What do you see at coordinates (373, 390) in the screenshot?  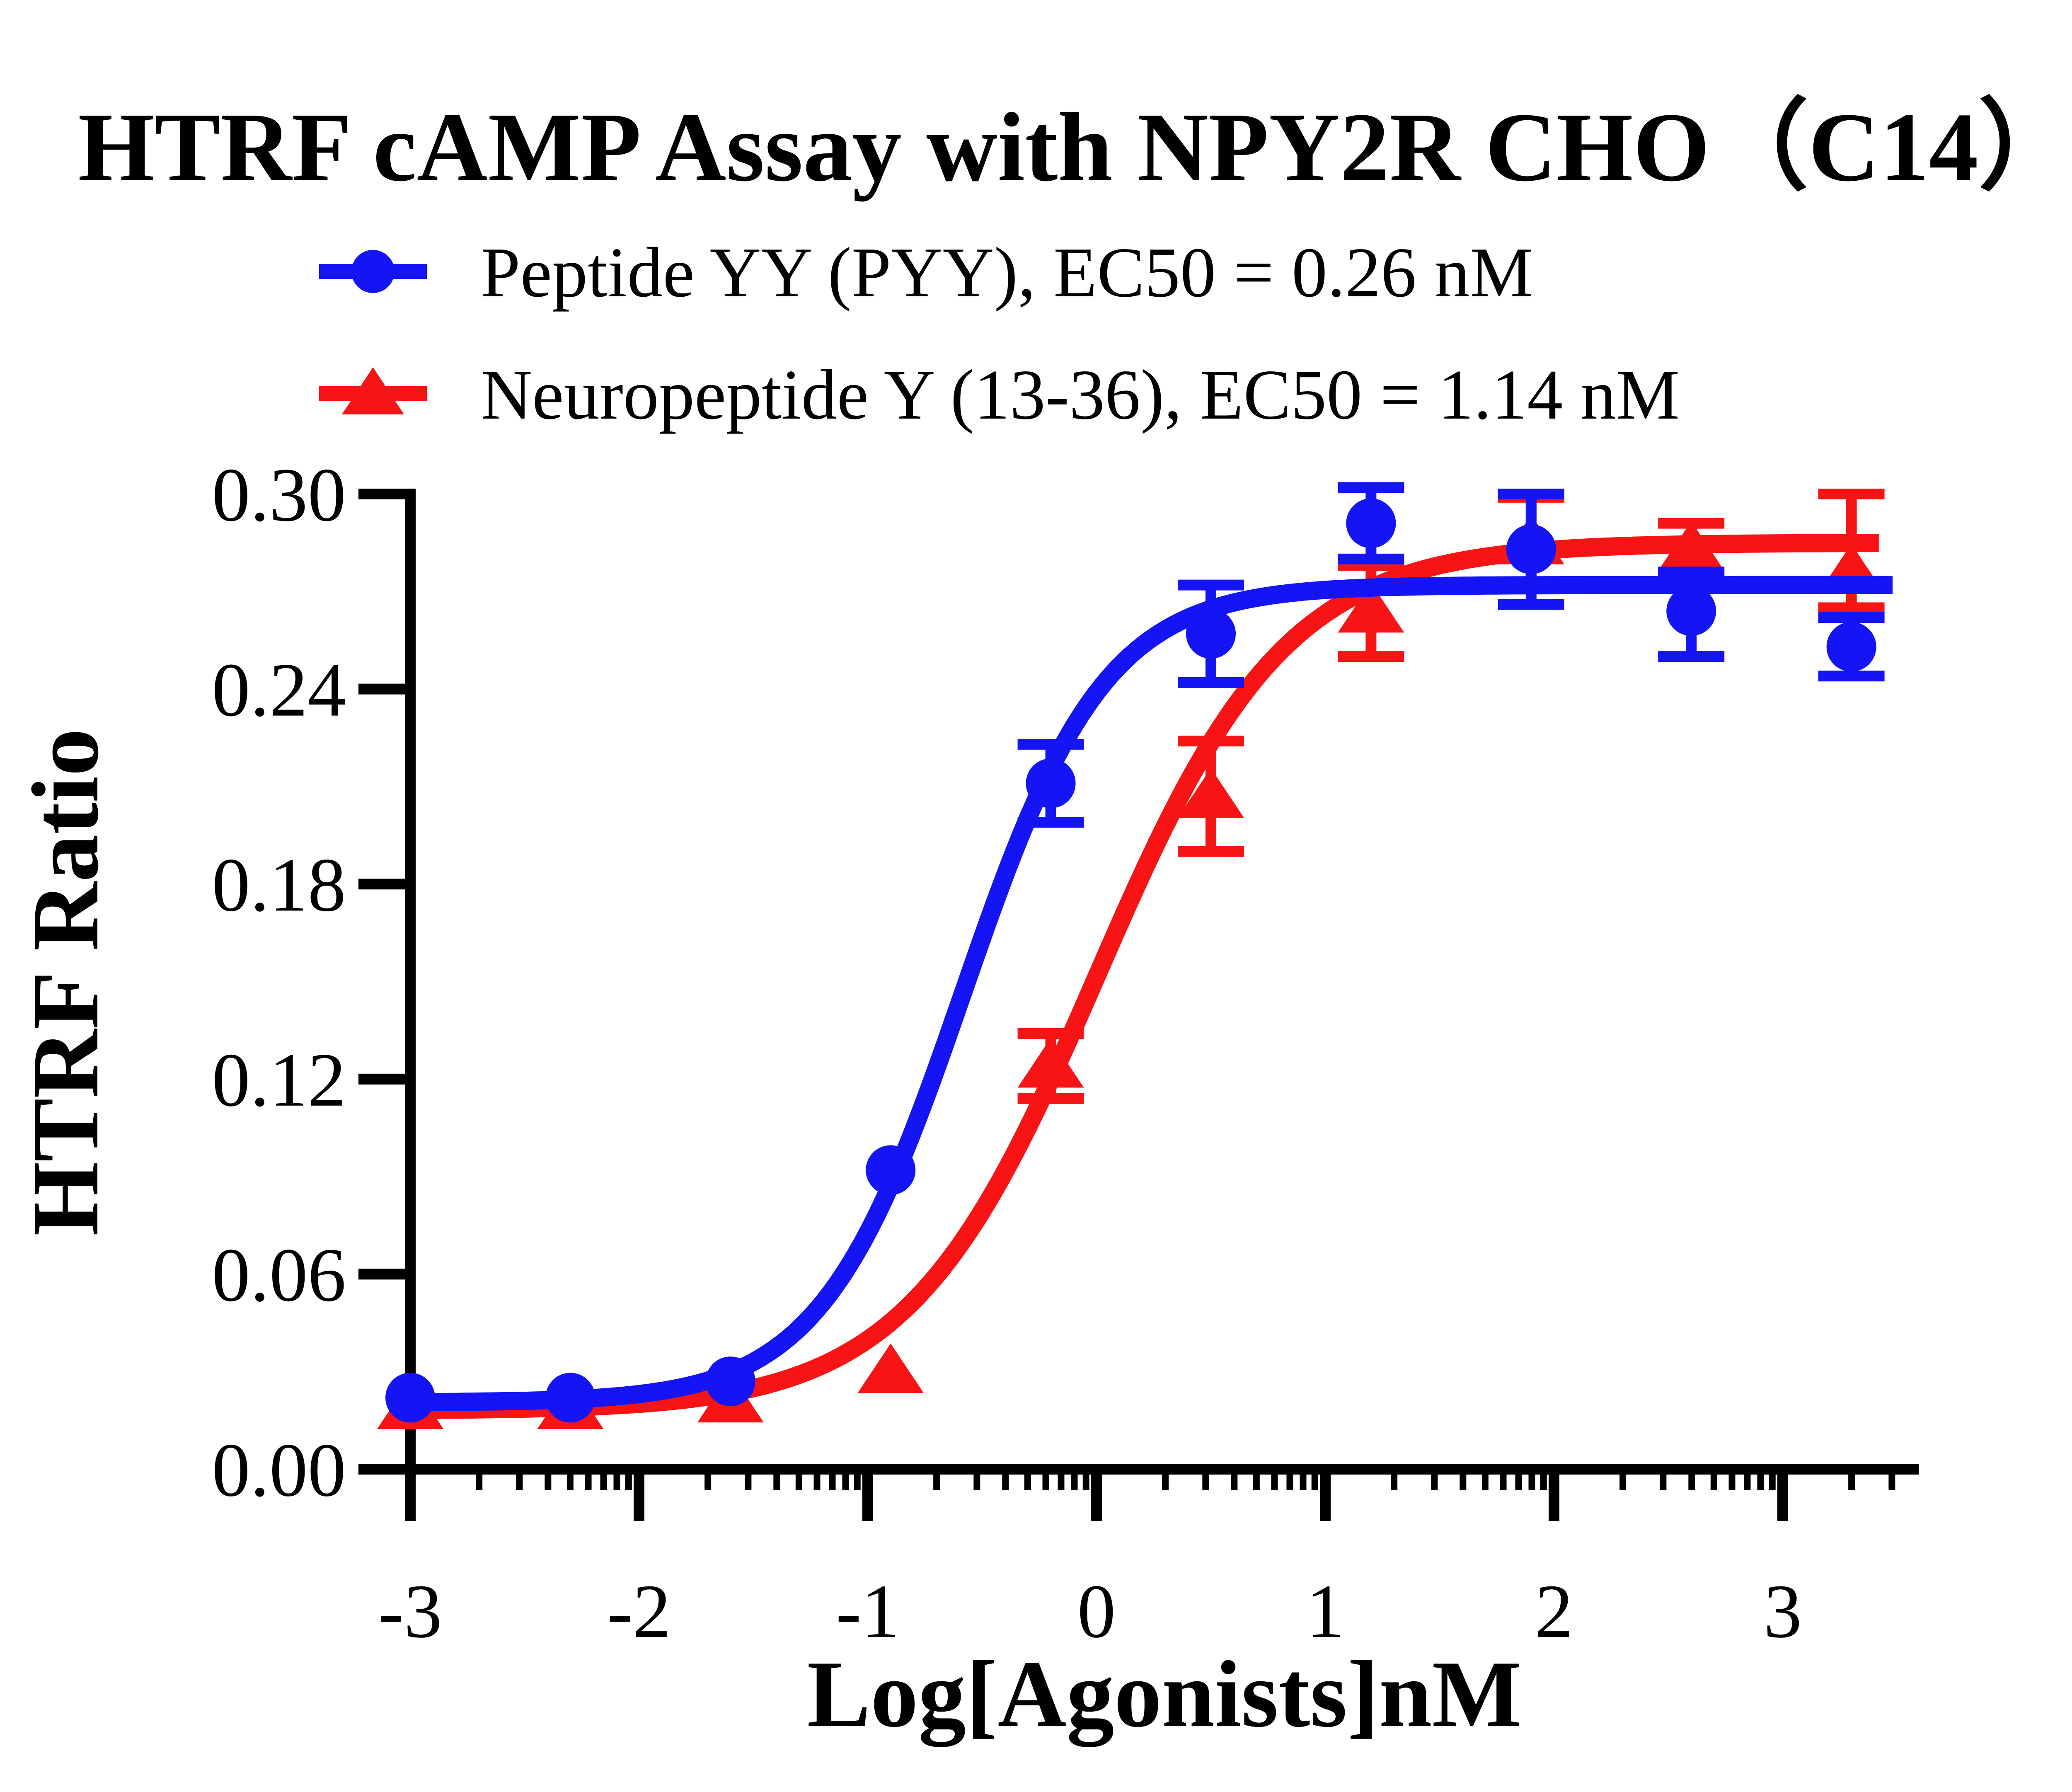 I see `legend-marker-triangle` at bounding box center [373, 390].